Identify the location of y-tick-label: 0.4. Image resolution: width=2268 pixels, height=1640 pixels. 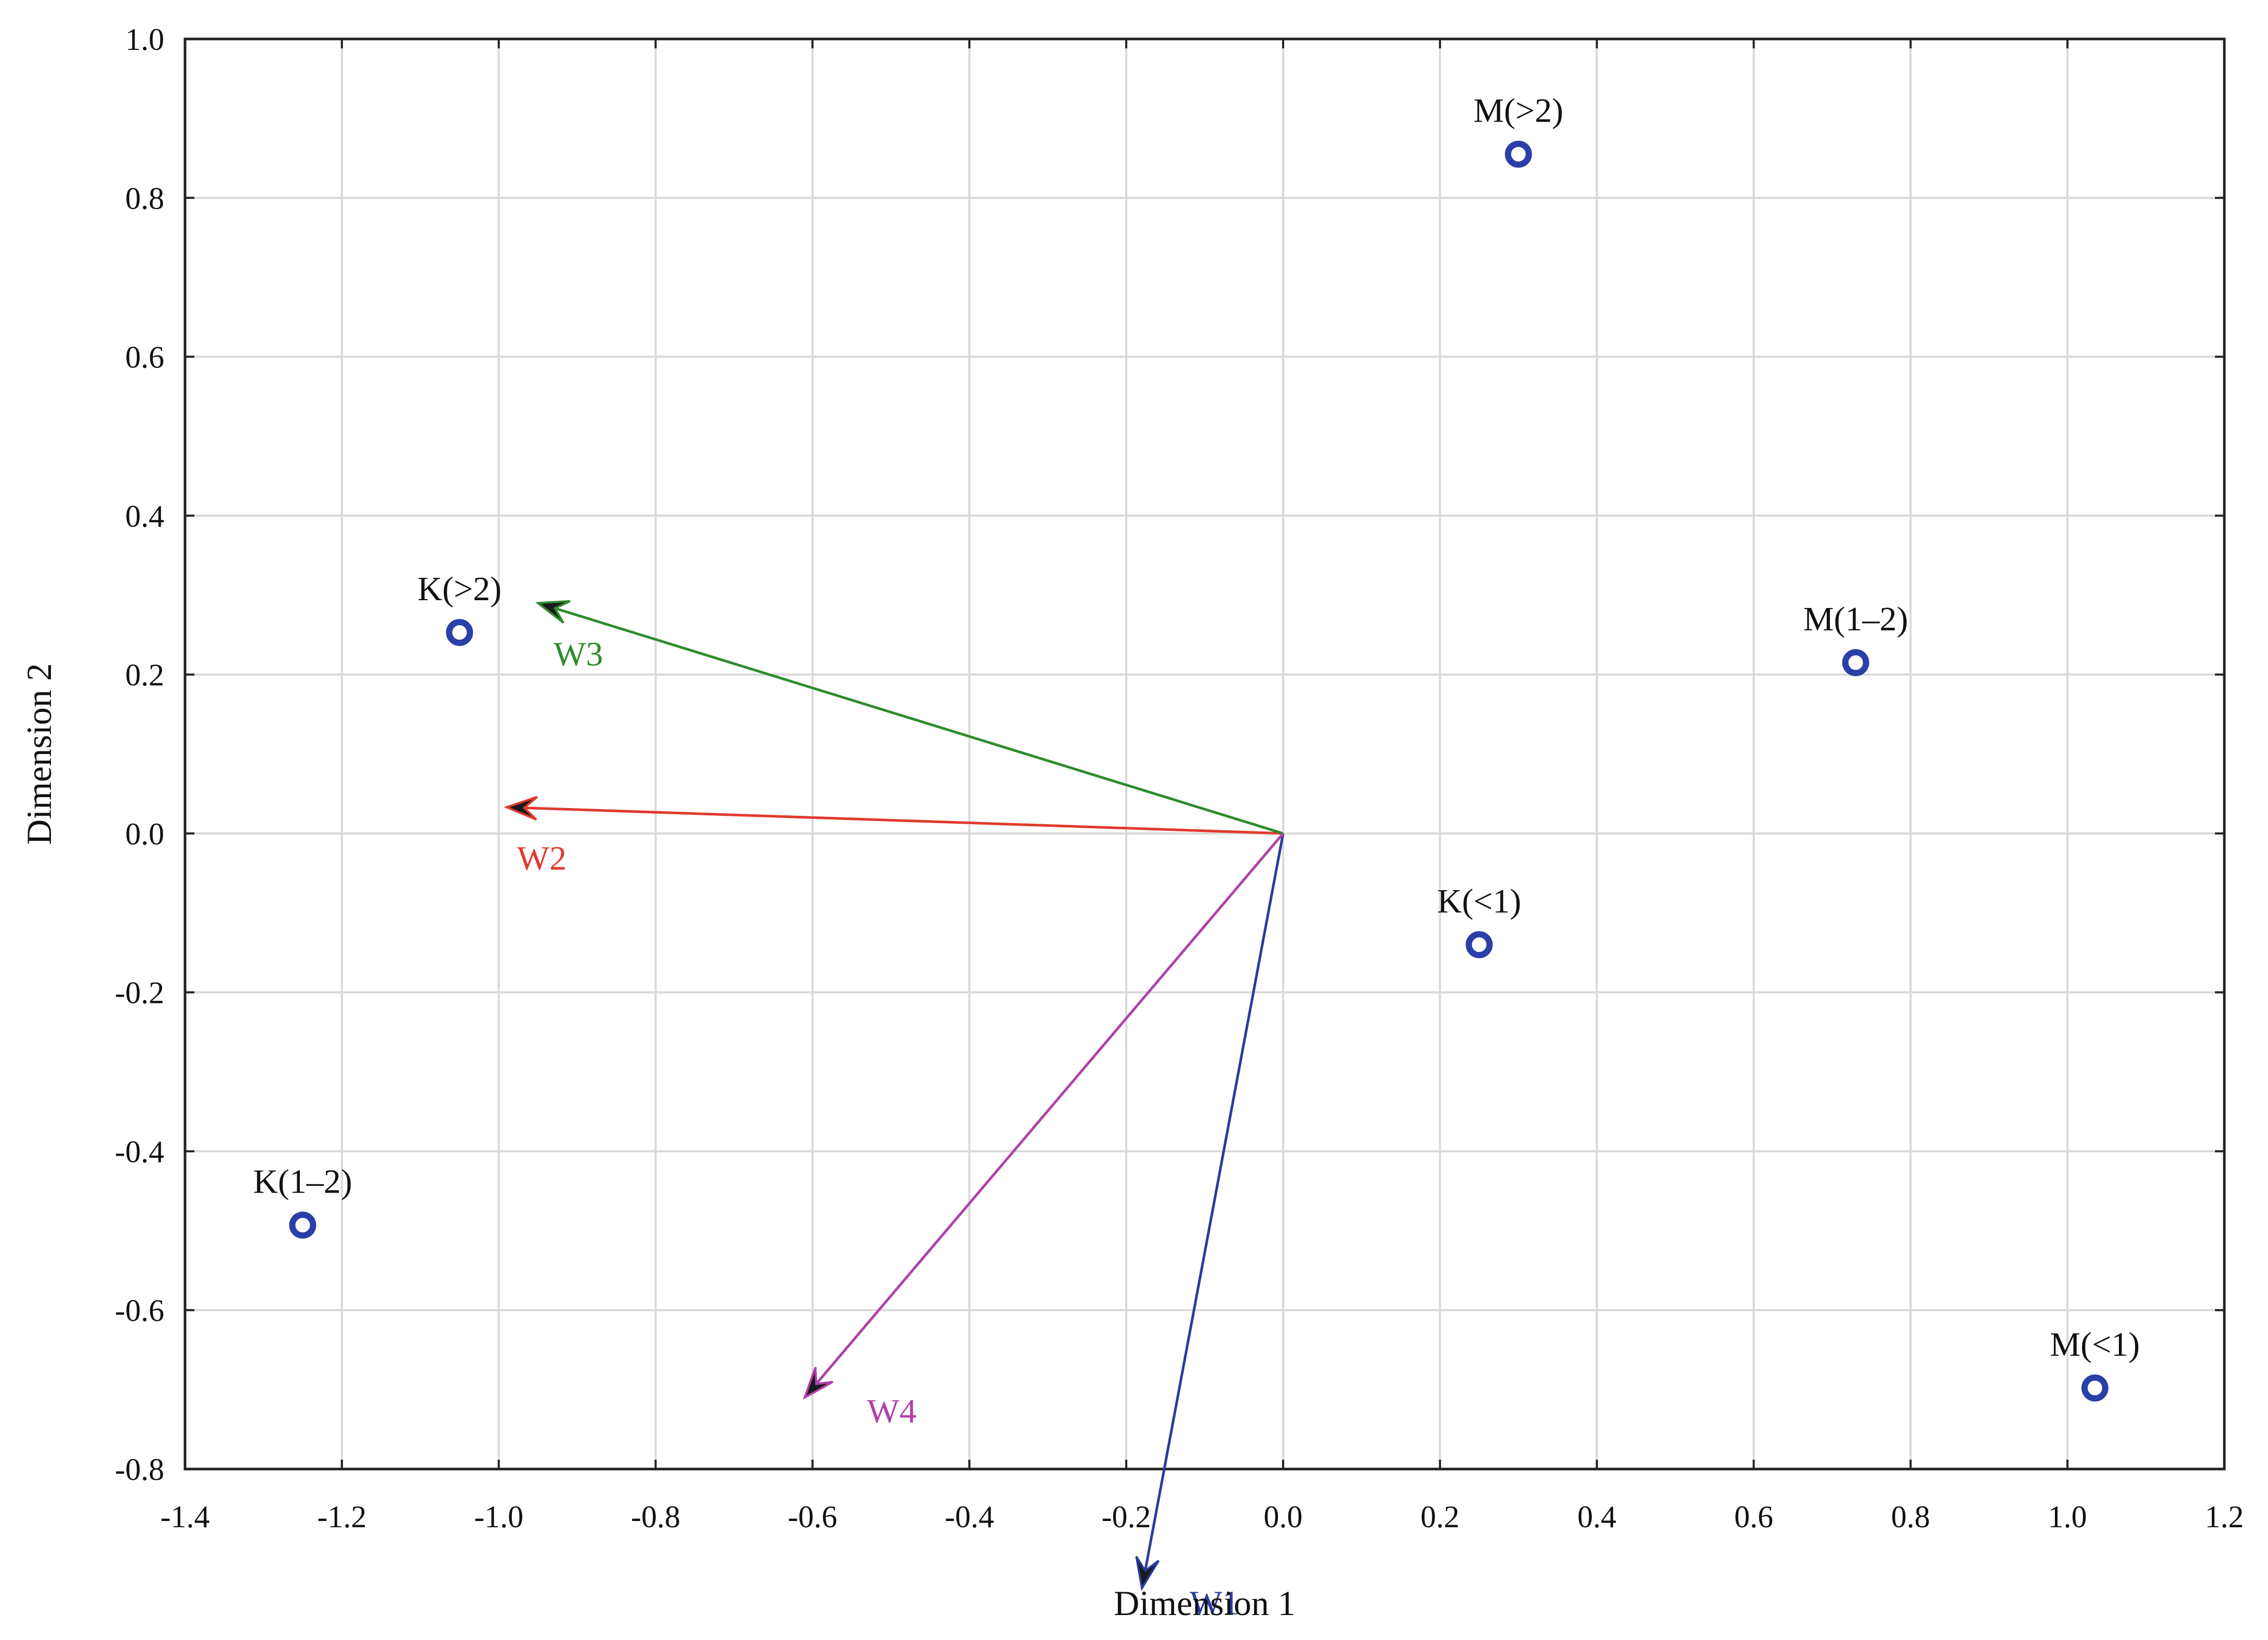
(144, 516).